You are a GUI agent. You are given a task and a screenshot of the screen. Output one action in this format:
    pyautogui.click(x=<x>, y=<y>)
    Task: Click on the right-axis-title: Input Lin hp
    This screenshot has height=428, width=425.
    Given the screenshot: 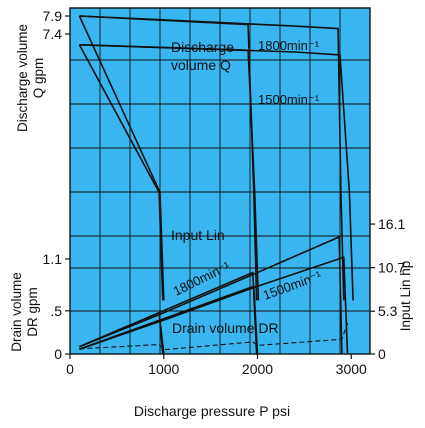 What is the action you would take?
    pyautogui.click(x=405, y=296)
    